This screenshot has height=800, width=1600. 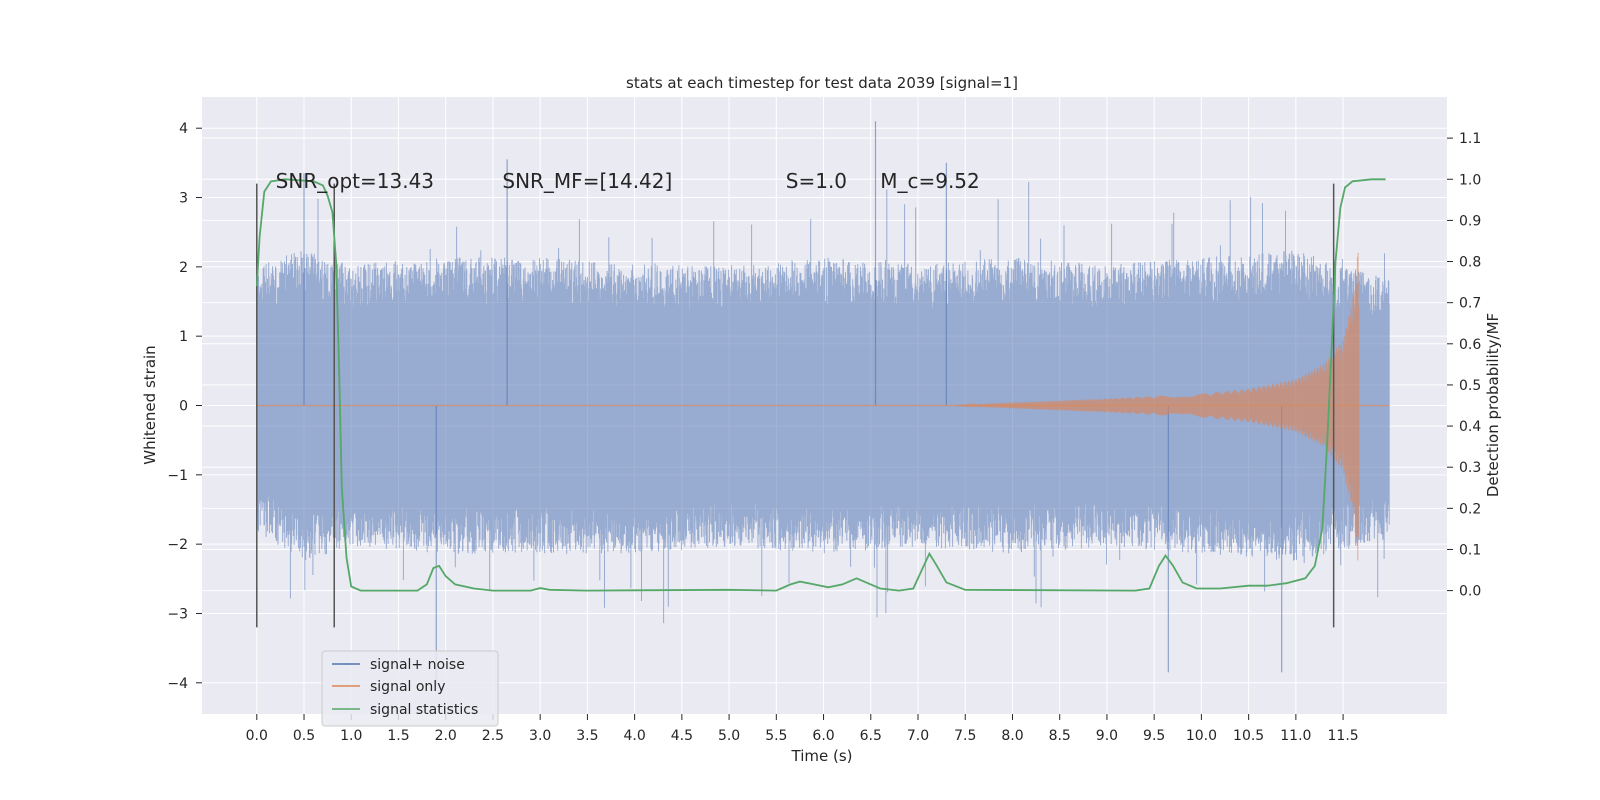 What do you see at coordinates (177, 614) in the screenshot?
I see `y-tick-label: −3` at bounding box center [177, 614].